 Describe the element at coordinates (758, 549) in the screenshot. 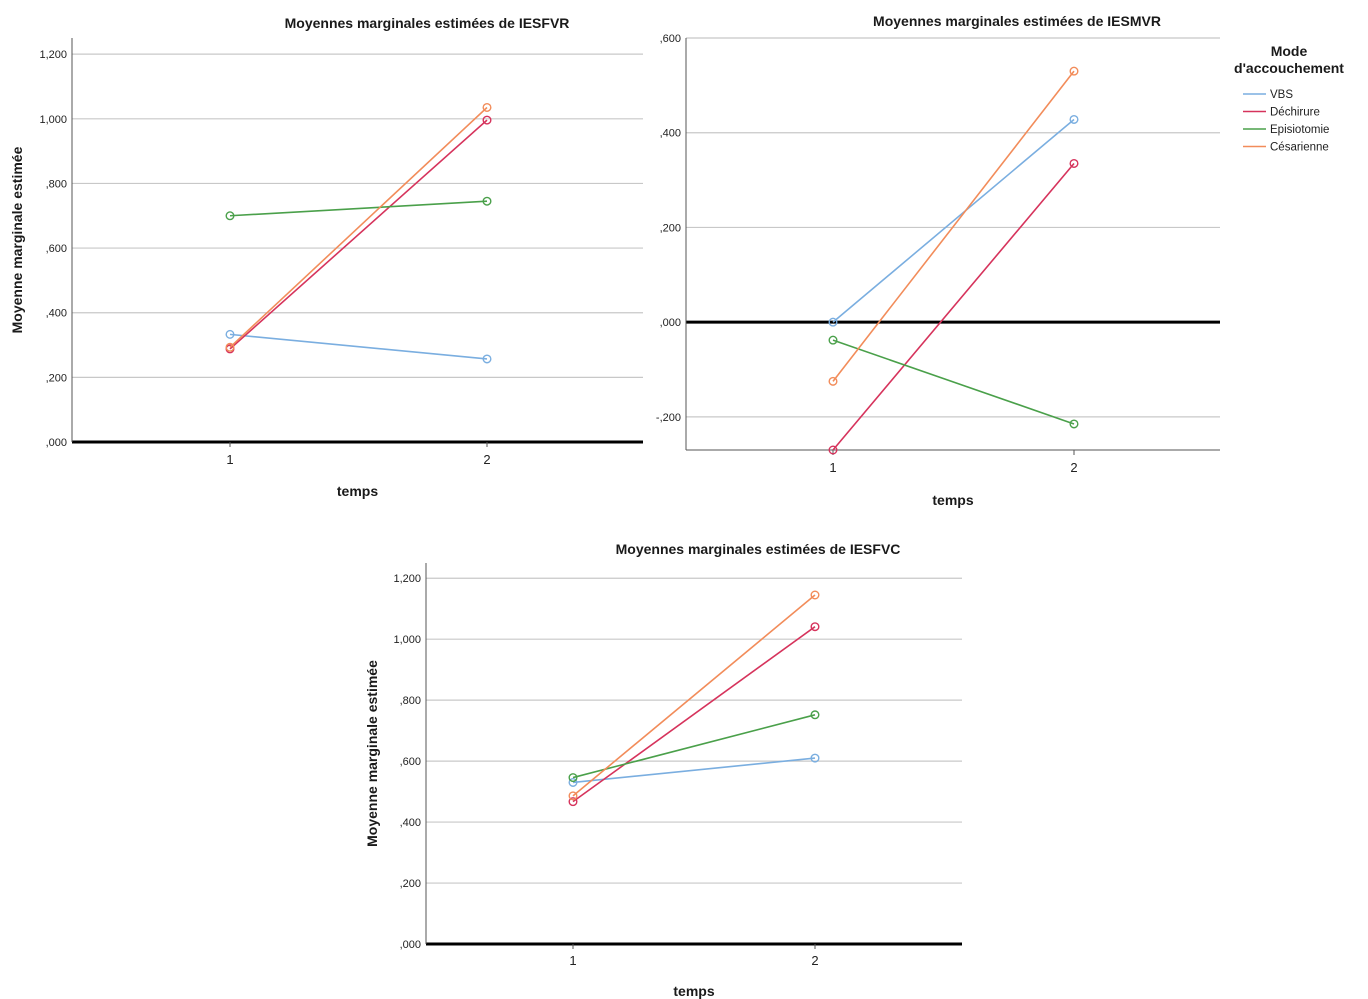

I see `chart-title: Moyennes marginales estimées de IESFVC` at that location.